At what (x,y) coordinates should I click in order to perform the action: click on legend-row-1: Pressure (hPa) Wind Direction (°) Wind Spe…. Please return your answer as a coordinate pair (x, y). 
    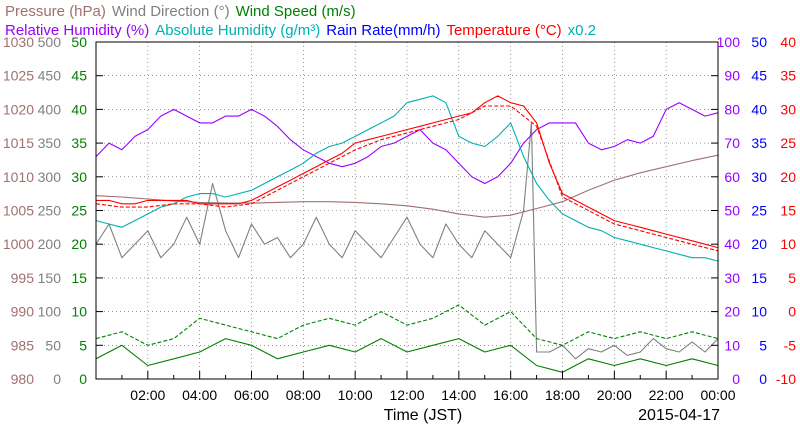
    Looking at the image, I should click on (180, 11).